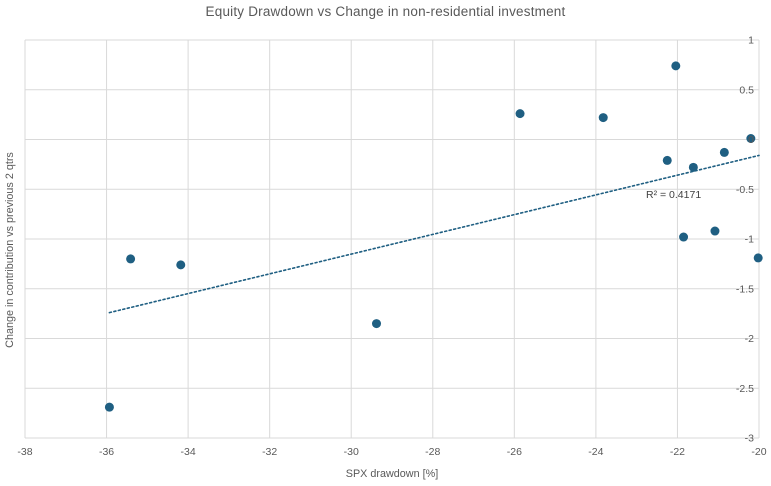 The height and width of the screenshot is (486, 771). Describe the element at coordinates (269, 452) in the screenshot. I see `x-tick-label: -32` at that location.